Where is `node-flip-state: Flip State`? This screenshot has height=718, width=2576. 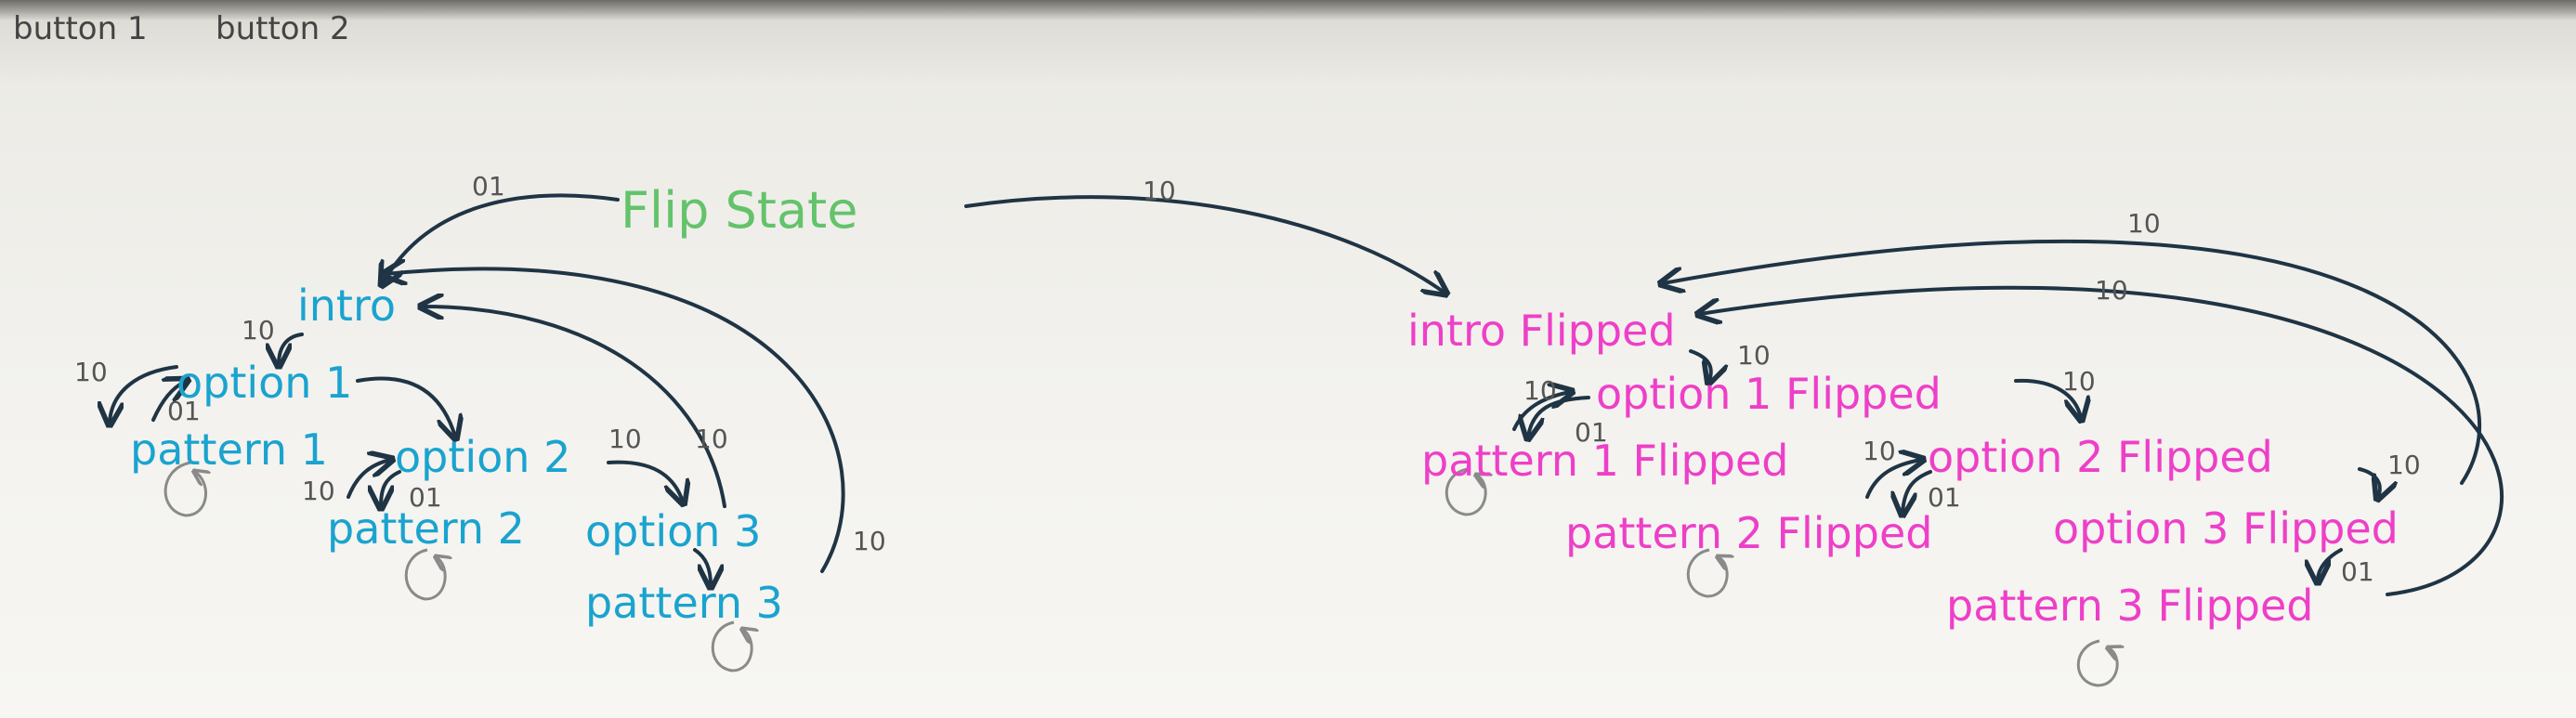 node-flip-state: Flip State is located at coordinates (739, 210).